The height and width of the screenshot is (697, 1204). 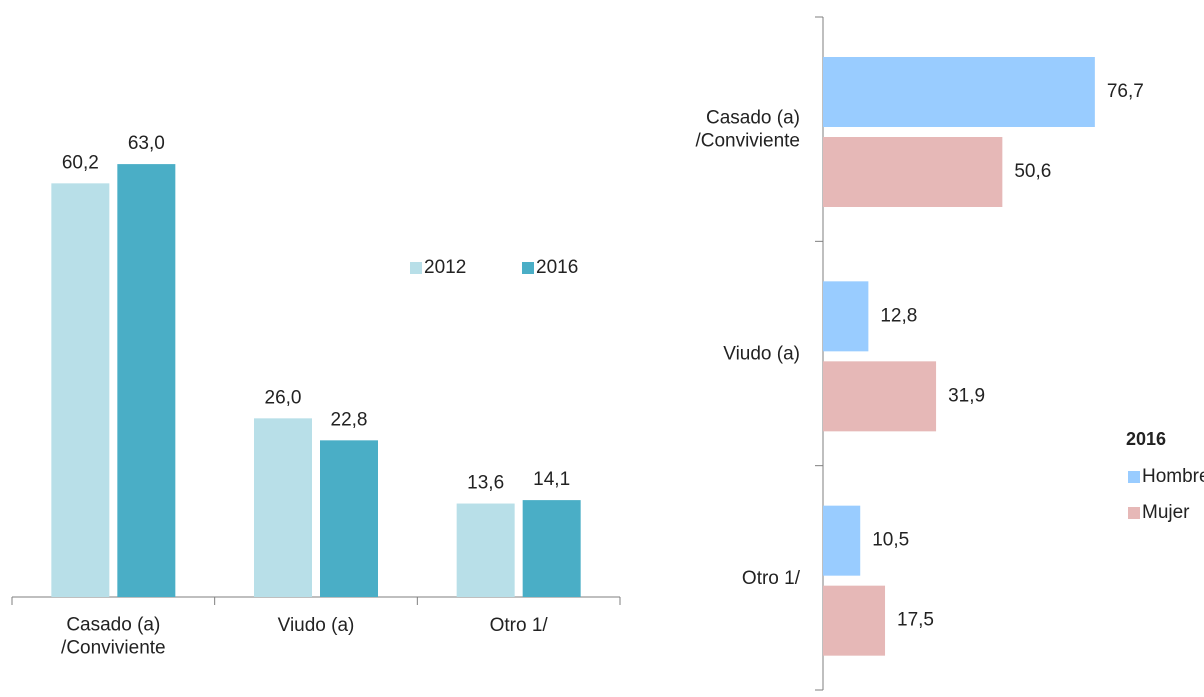 What do you see at coordinates (349, 419) in the screenshot?
I see `value-label: 22,8` at bounding box center [349, 419].